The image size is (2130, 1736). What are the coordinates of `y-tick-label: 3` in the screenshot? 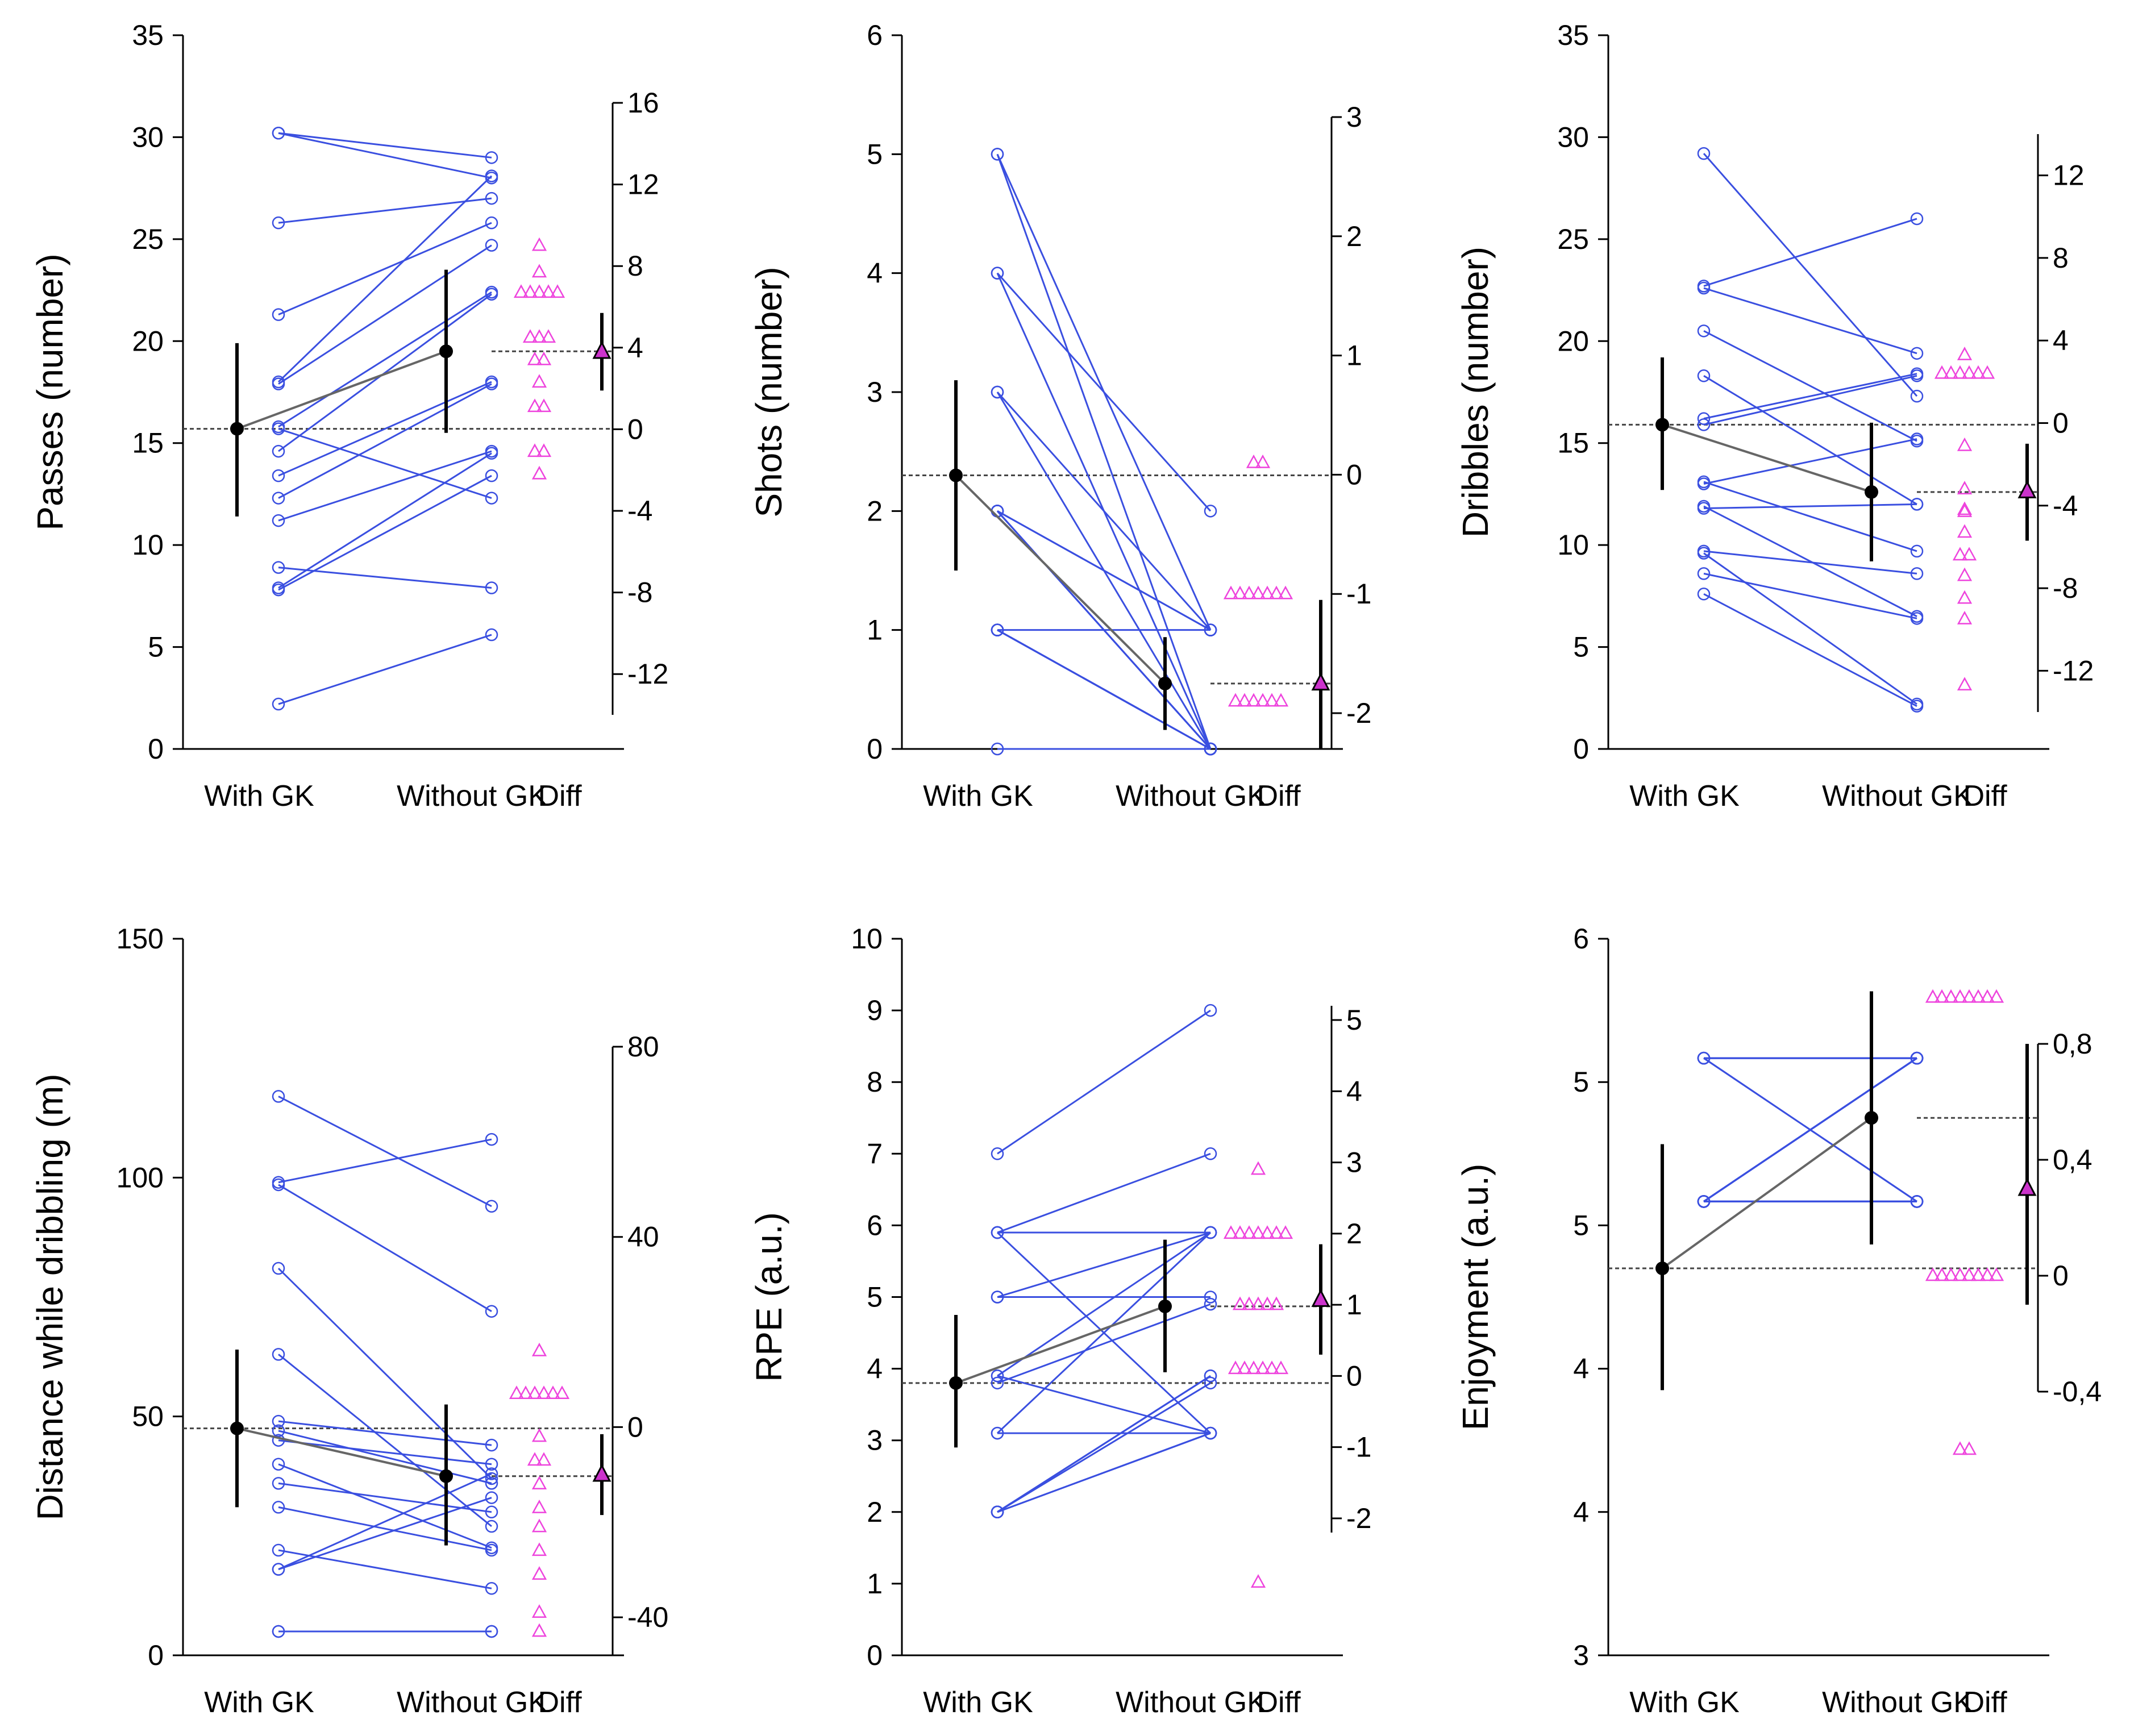 It's located at (1581, 1655).